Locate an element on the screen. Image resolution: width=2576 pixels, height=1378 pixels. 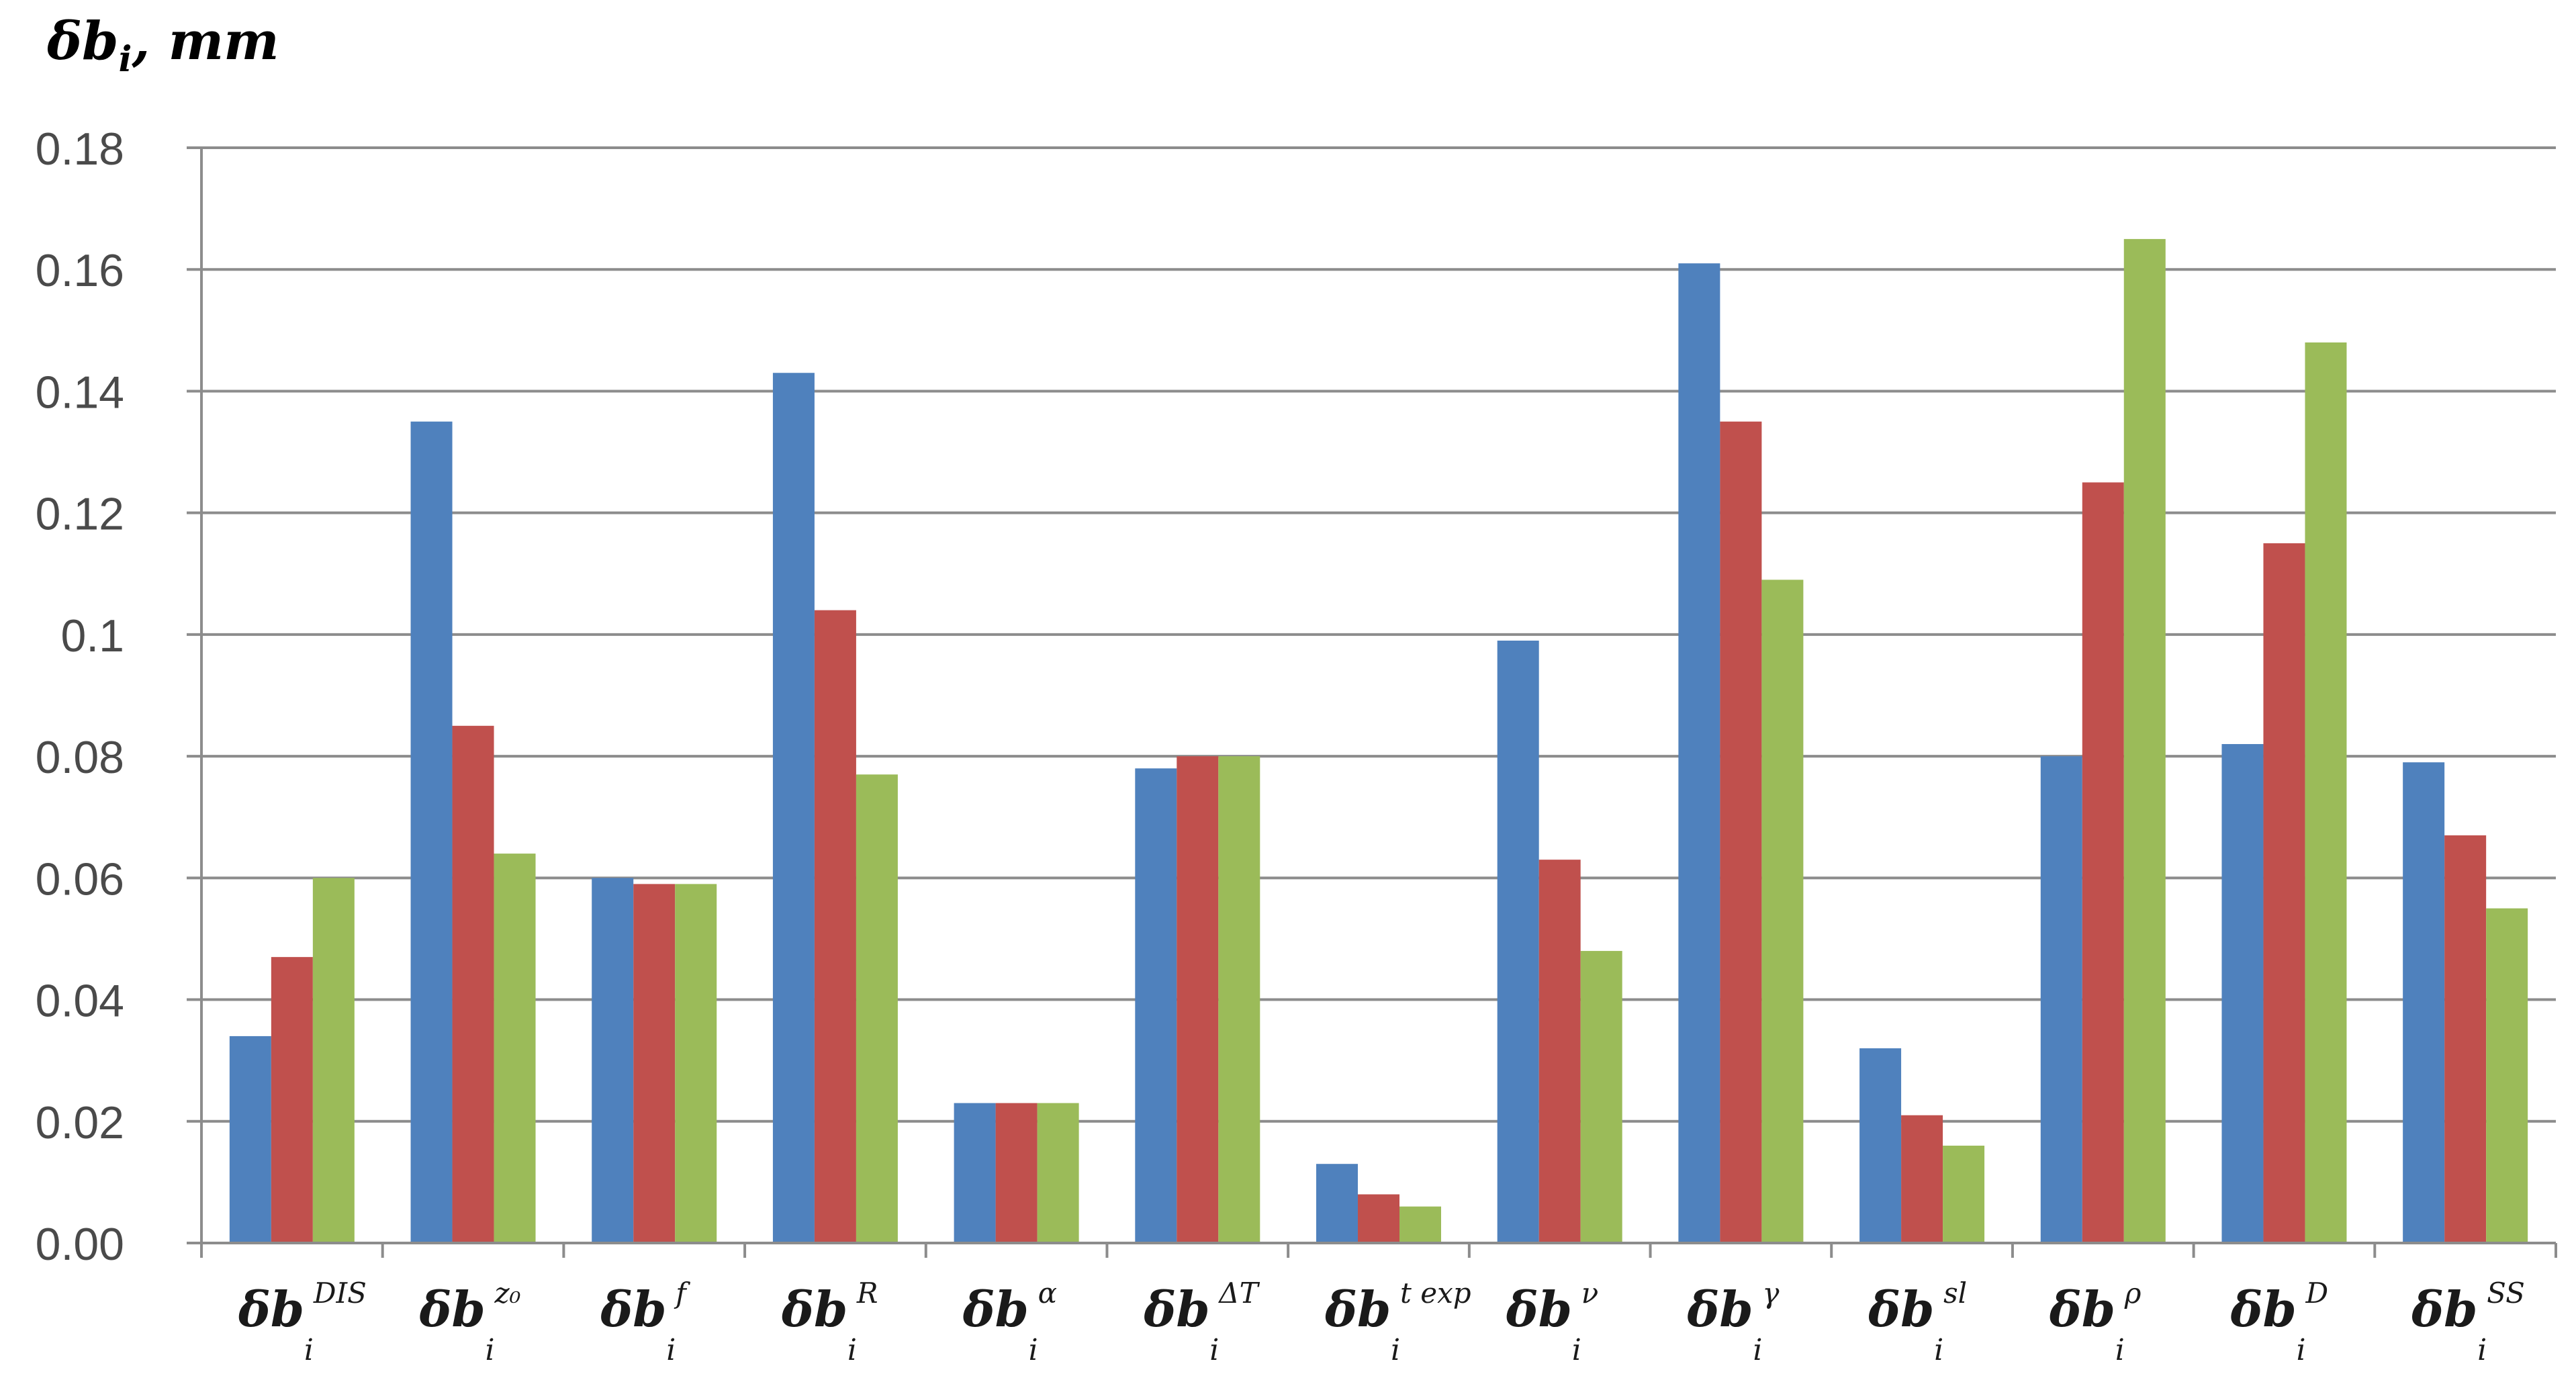
x-category-sup: SS is located at coordinates (2506, 1293).